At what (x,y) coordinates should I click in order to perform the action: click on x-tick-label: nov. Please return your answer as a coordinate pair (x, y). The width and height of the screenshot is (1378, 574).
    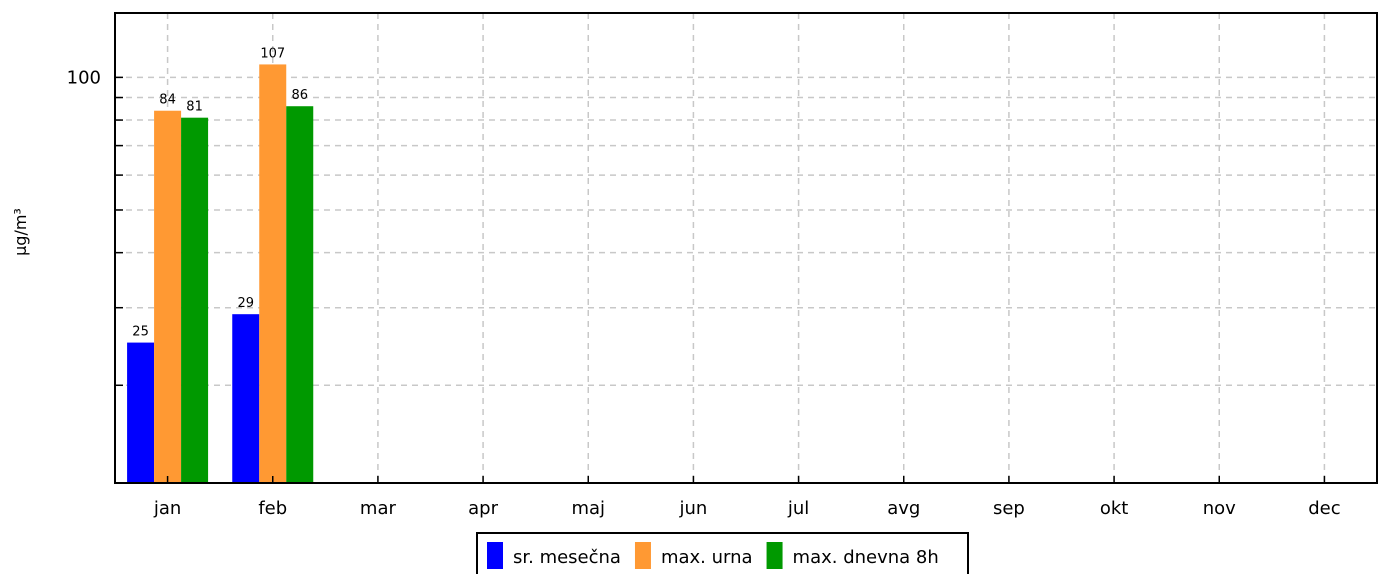
    Looking at the image, I should click on (1219, 508).